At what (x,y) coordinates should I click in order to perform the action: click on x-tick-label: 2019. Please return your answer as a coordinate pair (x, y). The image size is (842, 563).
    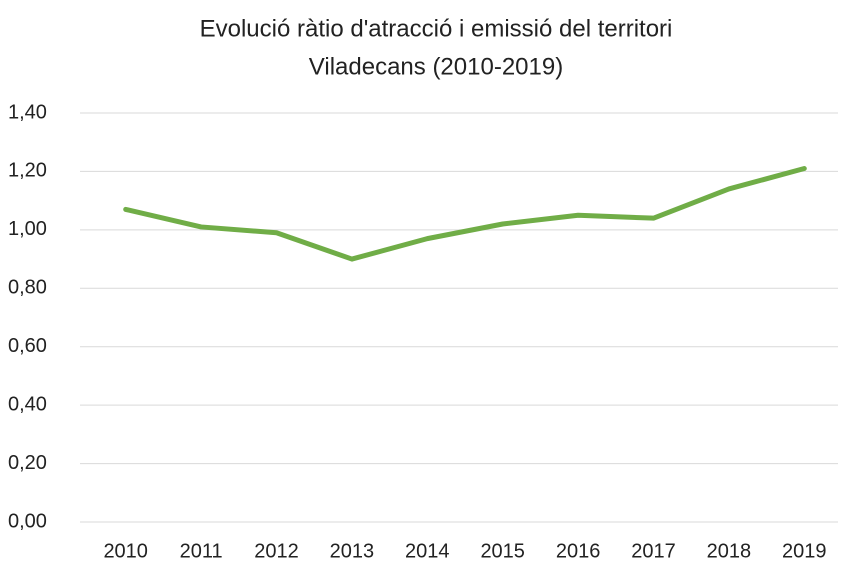
    Looking at the image, I should click on (804, 551).